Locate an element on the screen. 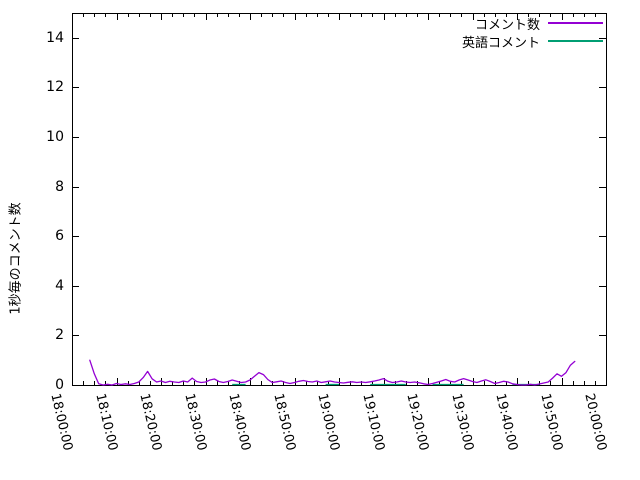 This screenshot has height=480, width=640. legend-item-comments: コメント数 is located at coordinates (532, 23).